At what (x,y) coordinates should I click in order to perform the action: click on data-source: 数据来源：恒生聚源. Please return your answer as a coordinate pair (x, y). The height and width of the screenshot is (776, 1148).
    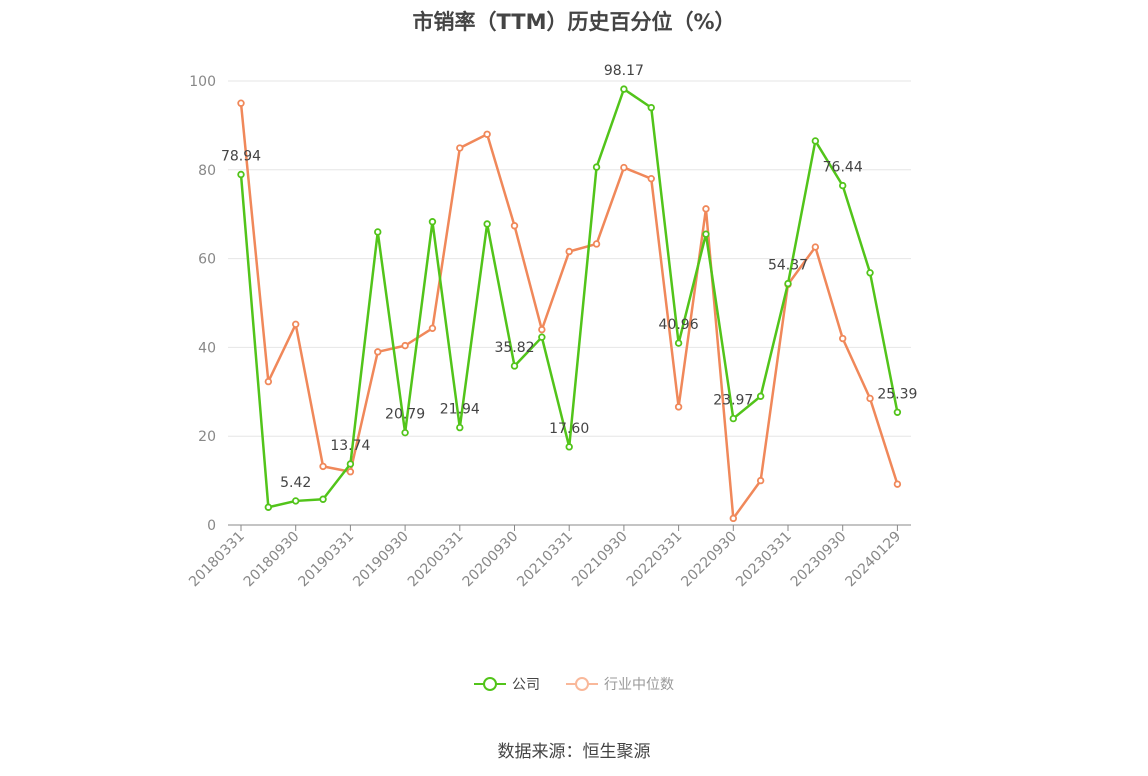
    Looking at the image, I should click on (574, 752).